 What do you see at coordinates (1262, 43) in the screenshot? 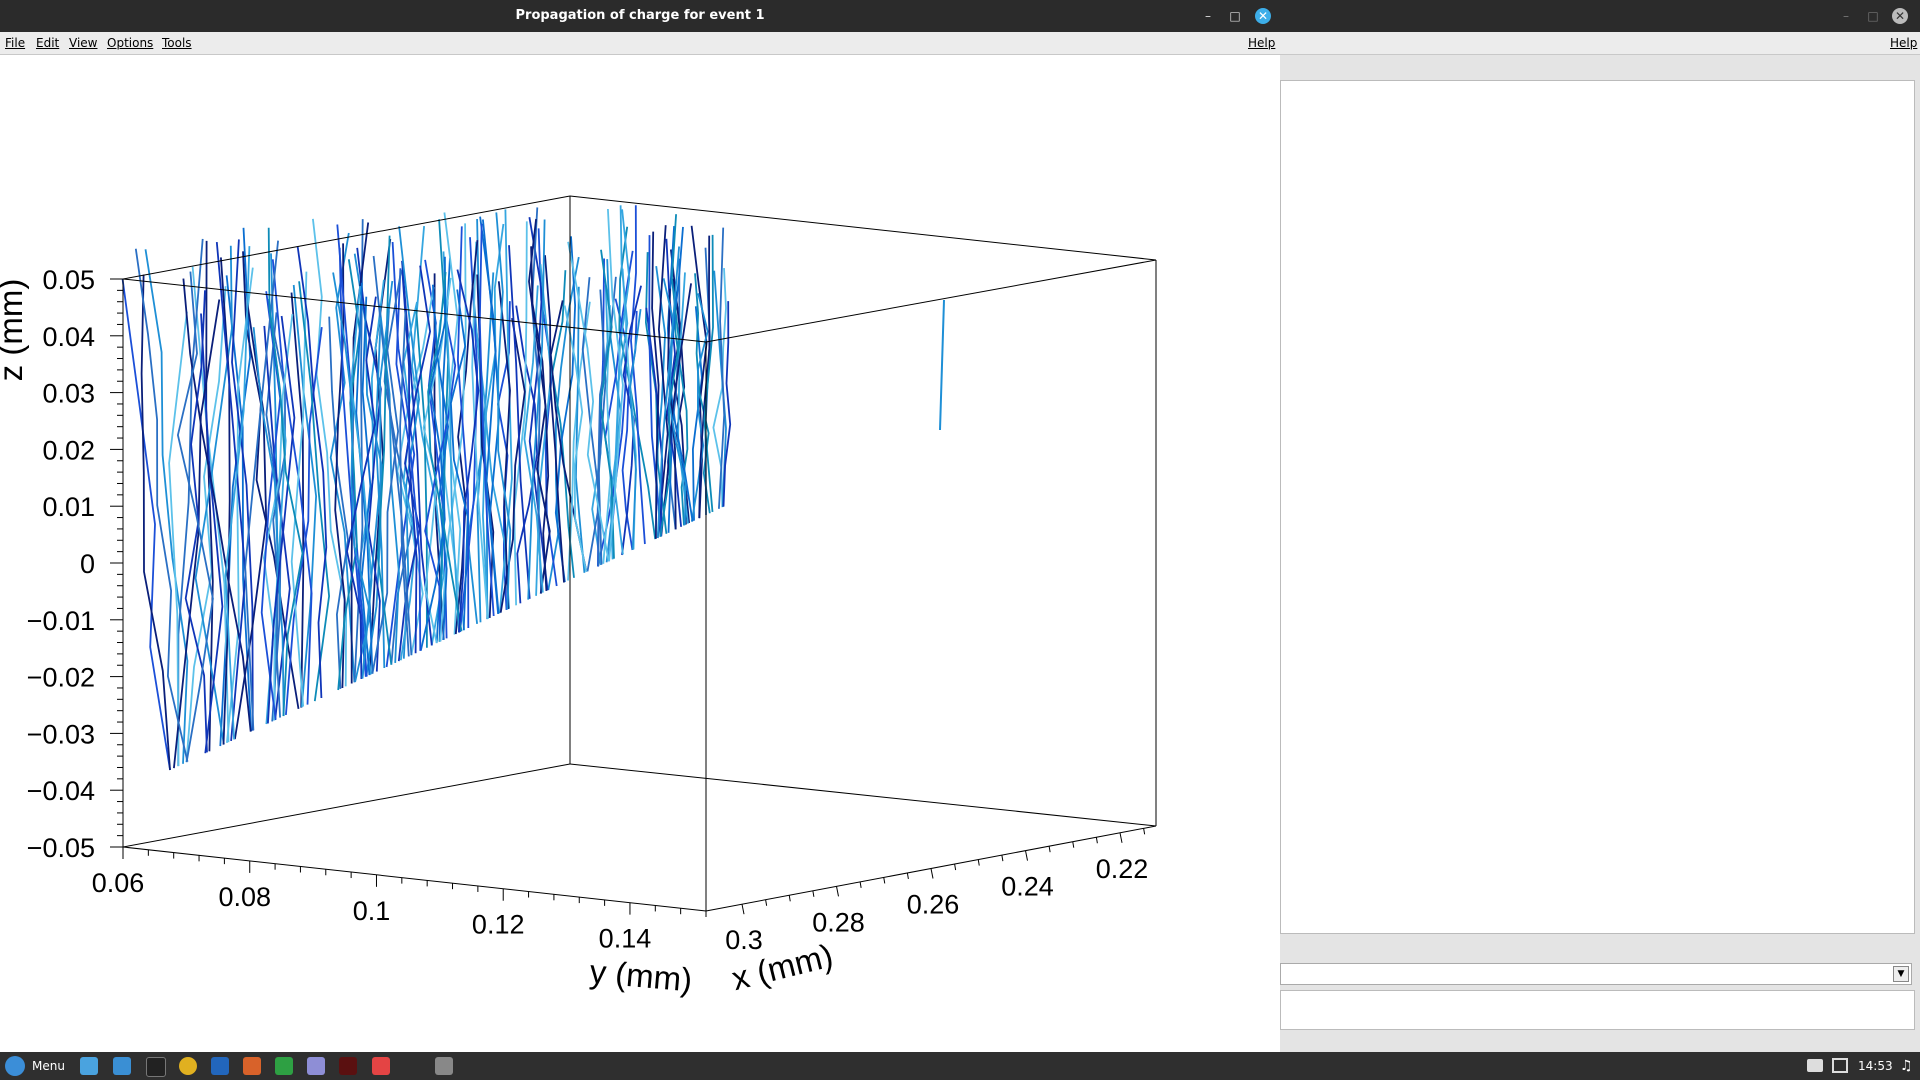
I see `menu-help: Help` at bounding box center [1262, 43].